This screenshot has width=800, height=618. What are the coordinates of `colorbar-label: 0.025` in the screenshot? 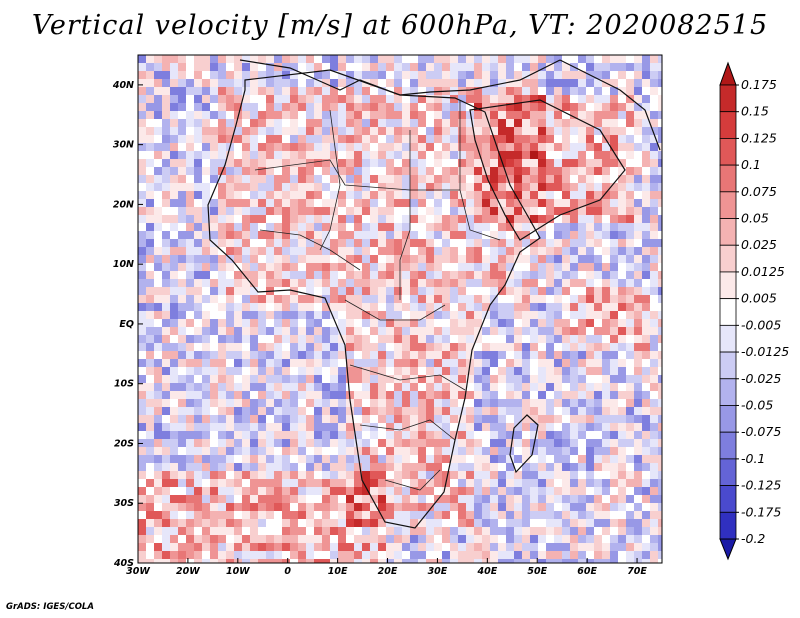 It's located at (759, 244).